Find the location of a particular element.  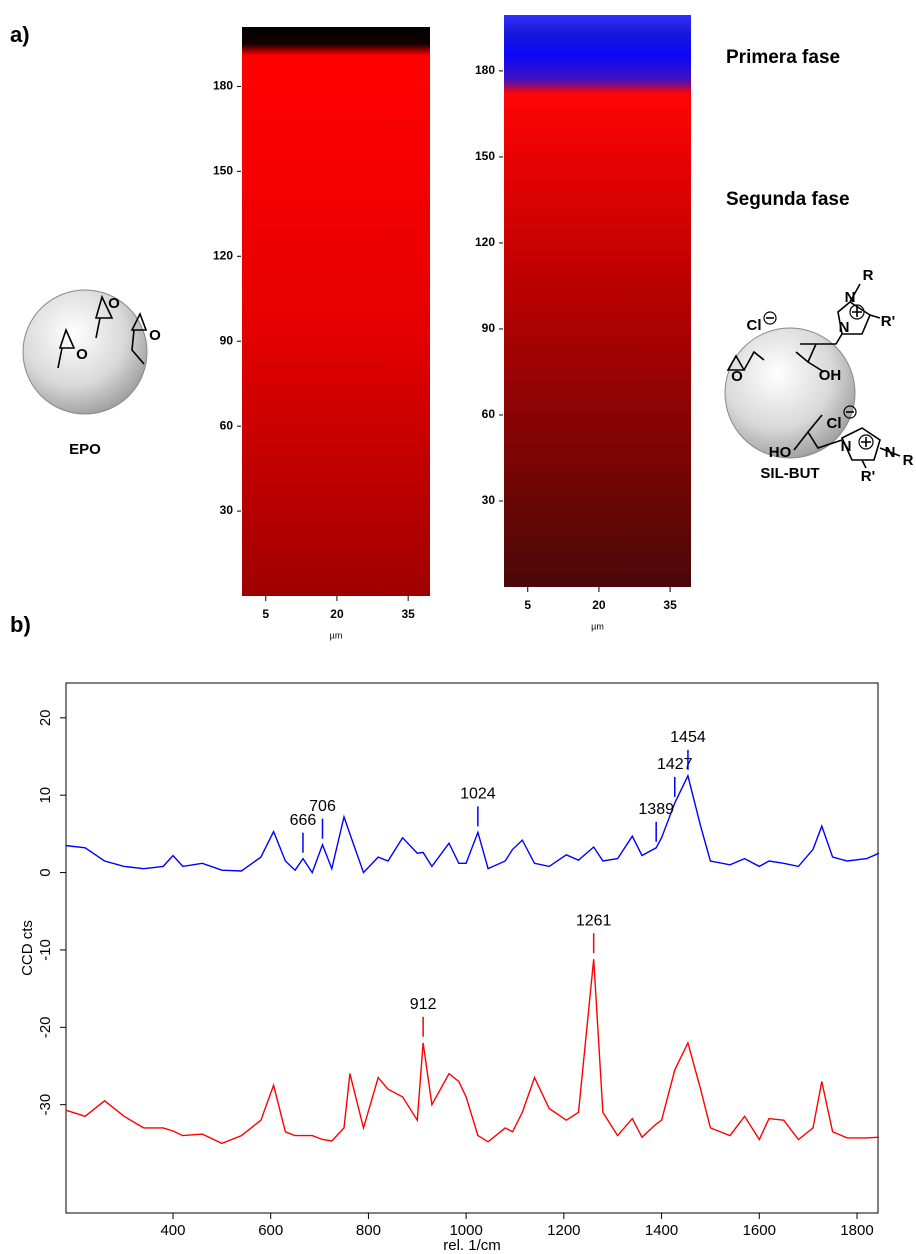

x-tick-label: 1000 is located at coordinates (465, 1230).